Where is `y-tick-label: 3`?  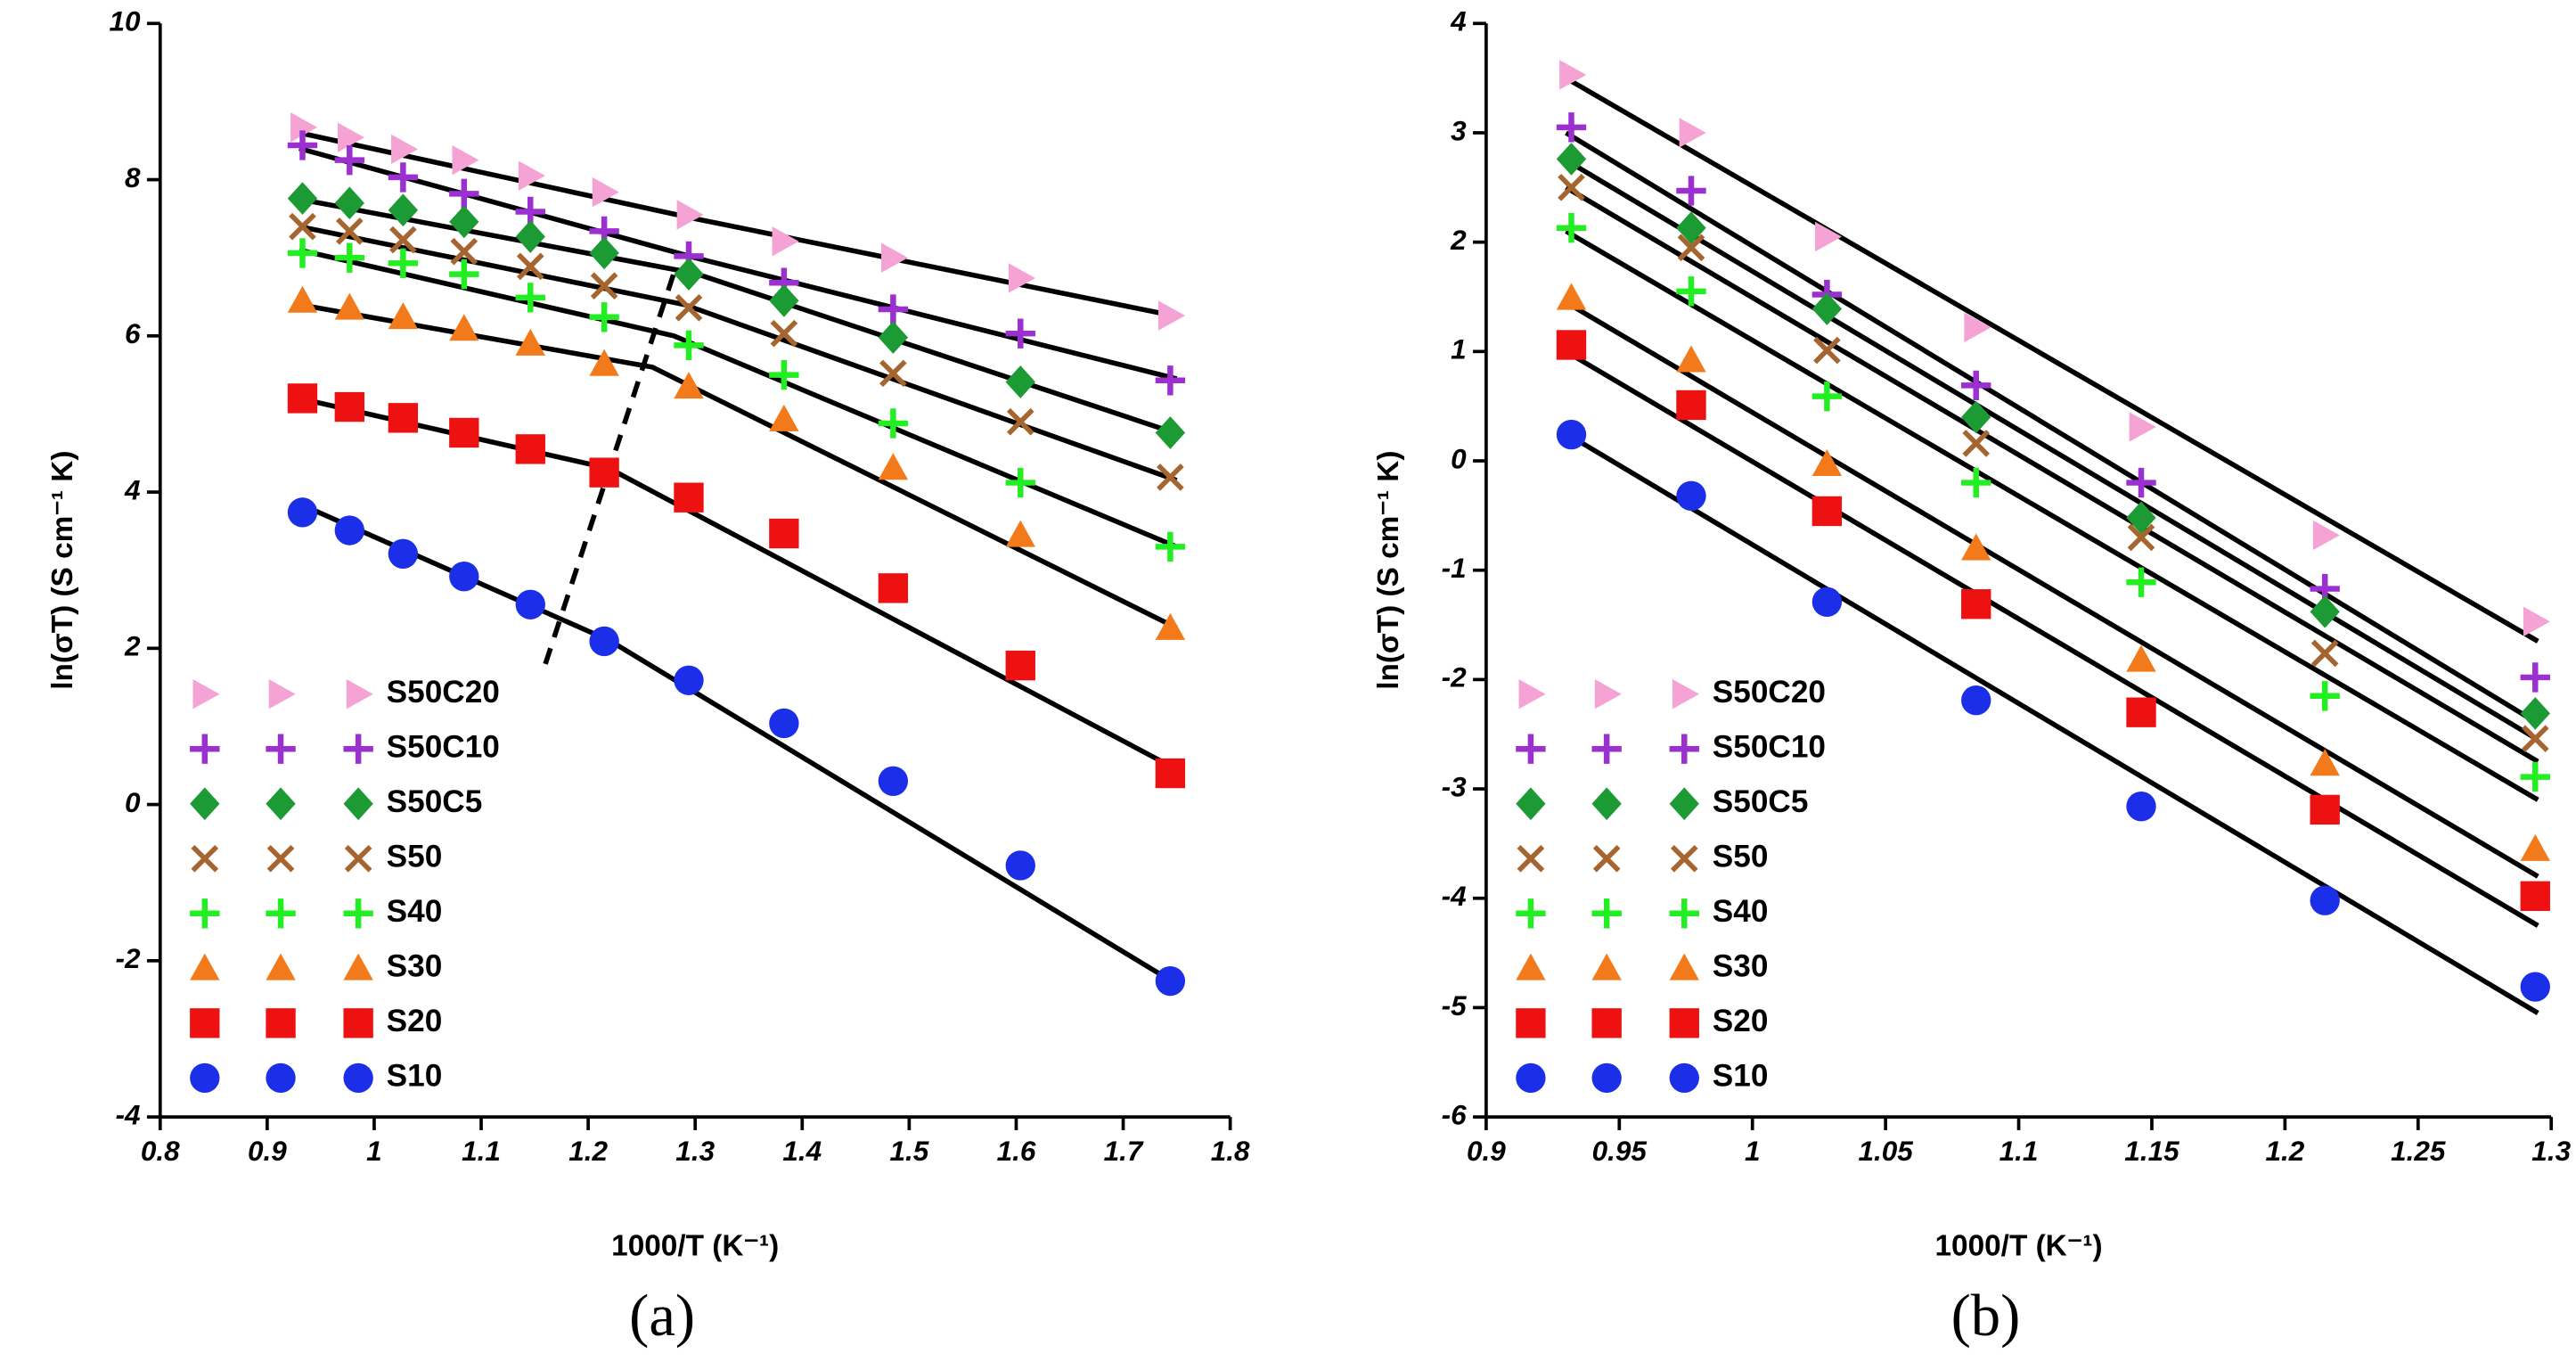 y-tick-label: 3 is located at coordinates (1459, 130).